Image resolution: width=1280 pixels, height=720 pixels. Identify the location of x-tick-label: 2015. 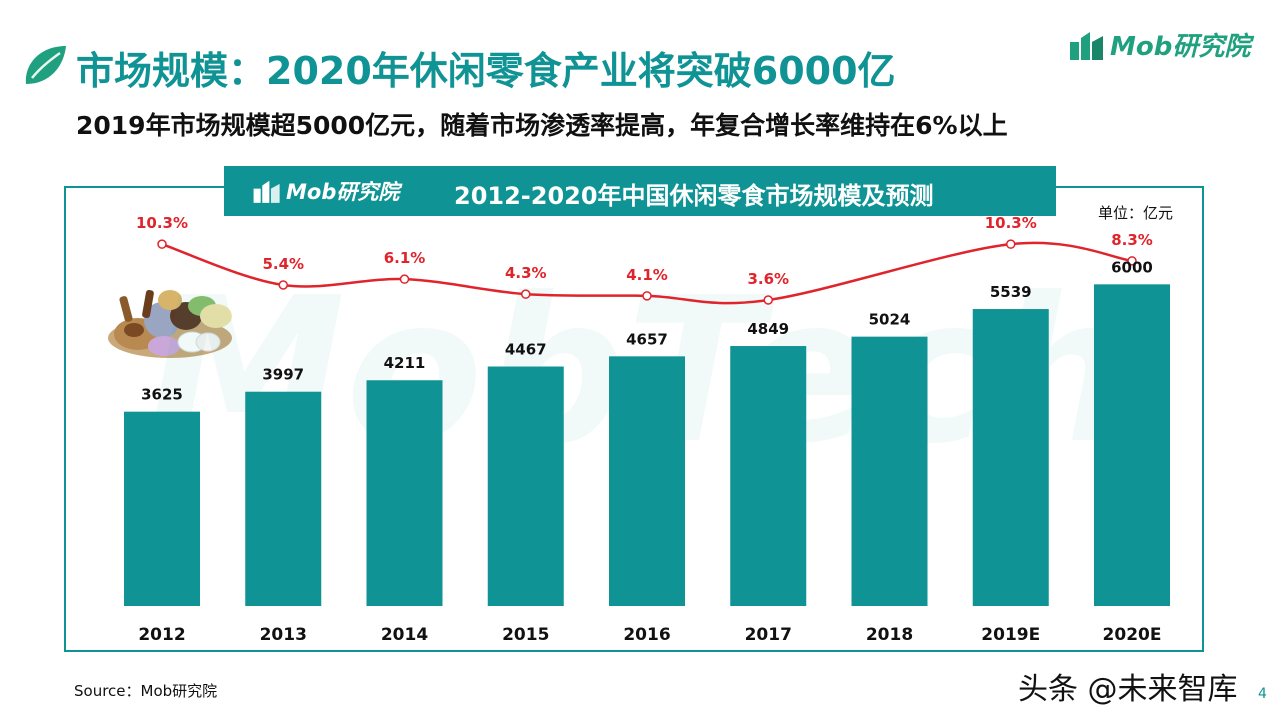
(525, 635).